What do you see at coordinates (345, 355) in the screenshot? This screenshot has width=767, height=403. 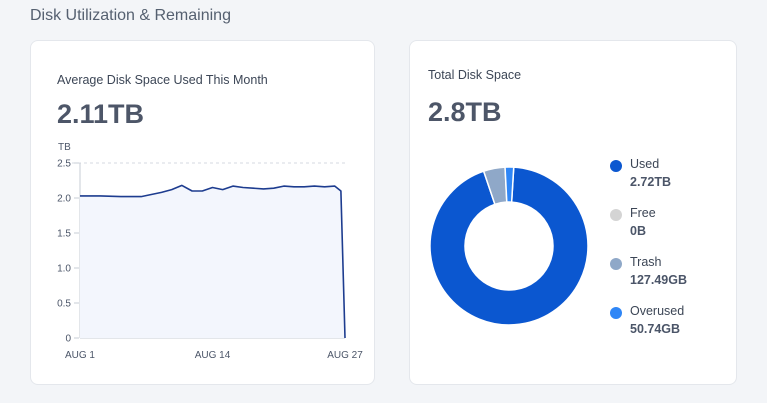 I see `x-tick-label: AUG 27` at bounding box center [345, 355].